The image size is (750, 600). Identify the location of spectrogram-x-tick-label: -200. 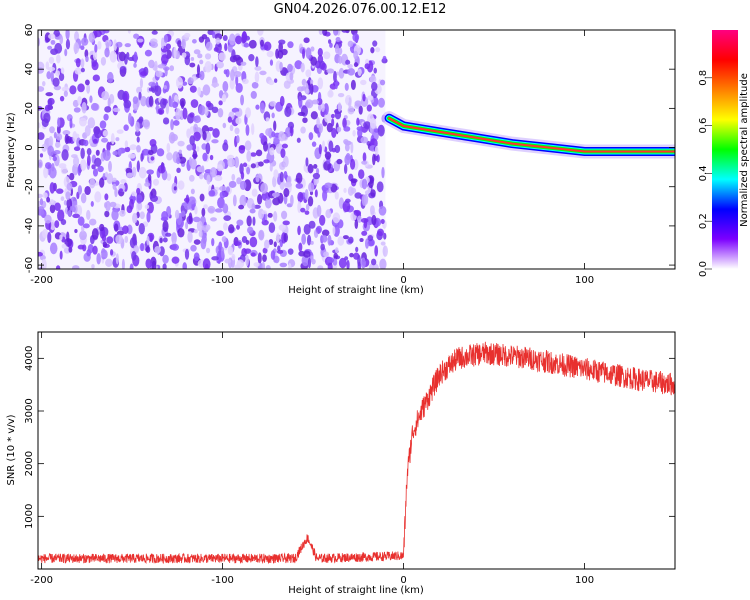
(41, 280).